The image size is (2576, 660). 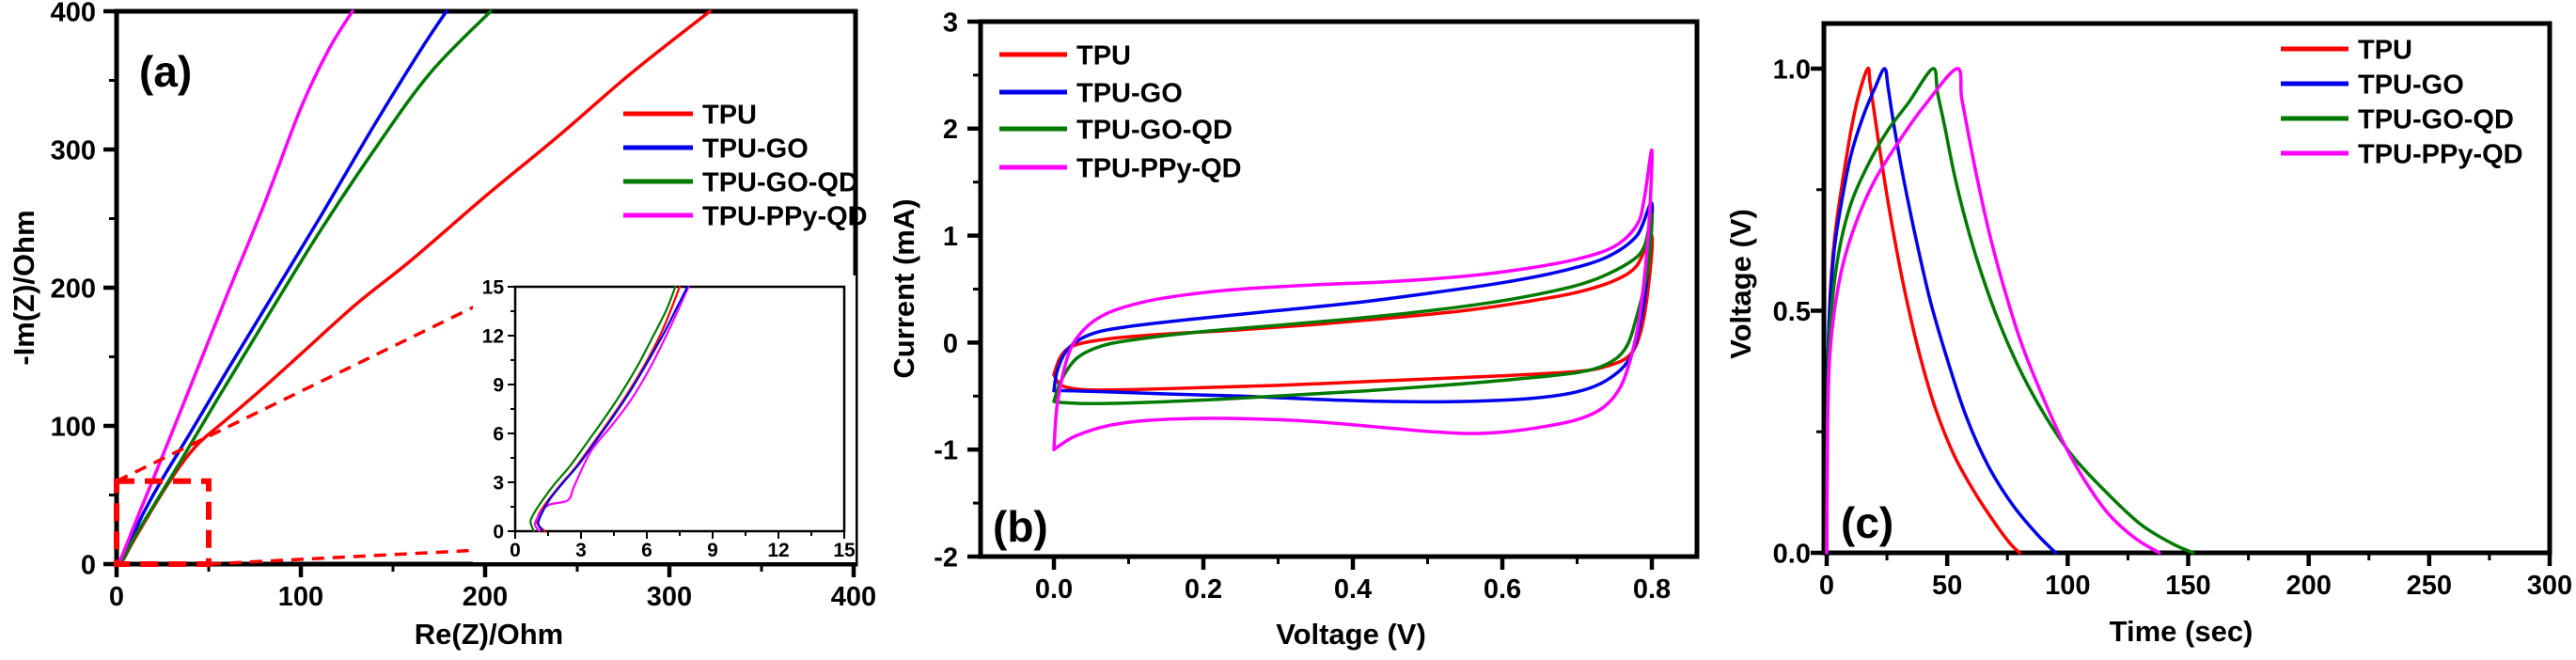 What do you see at coordinates (489, 634) in the screenshot?
I see `x-axis-title: Re(Z)/Ohm` at bounding box center [489, 634].